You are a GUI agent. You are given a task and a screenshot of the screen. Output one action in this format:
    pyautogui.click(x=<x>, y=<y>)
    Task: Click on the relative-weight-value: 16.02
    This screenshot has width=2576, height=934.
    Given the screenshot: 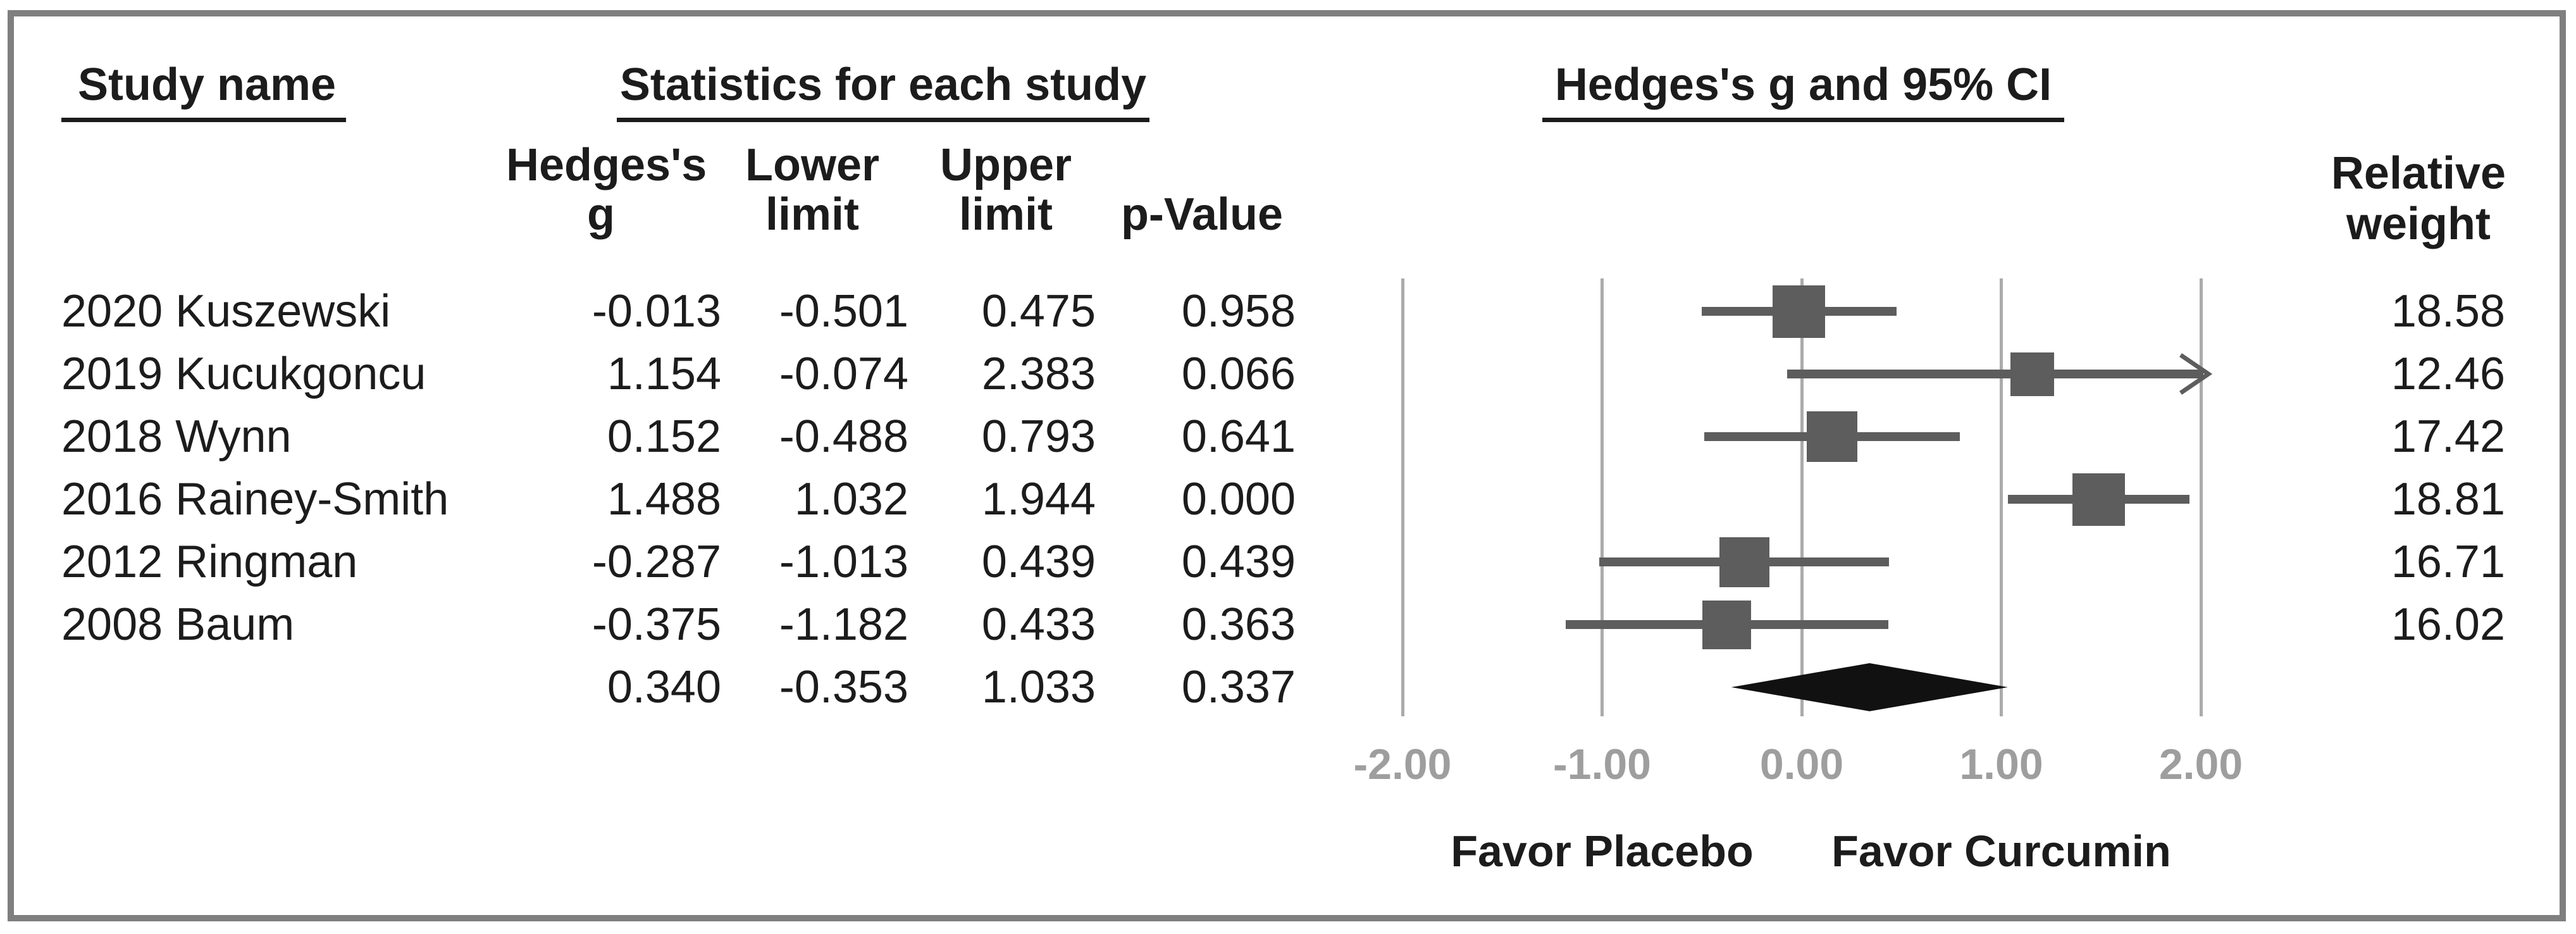 What is the action you would take?
    pyautogui.click(x=2448, y=624)
    